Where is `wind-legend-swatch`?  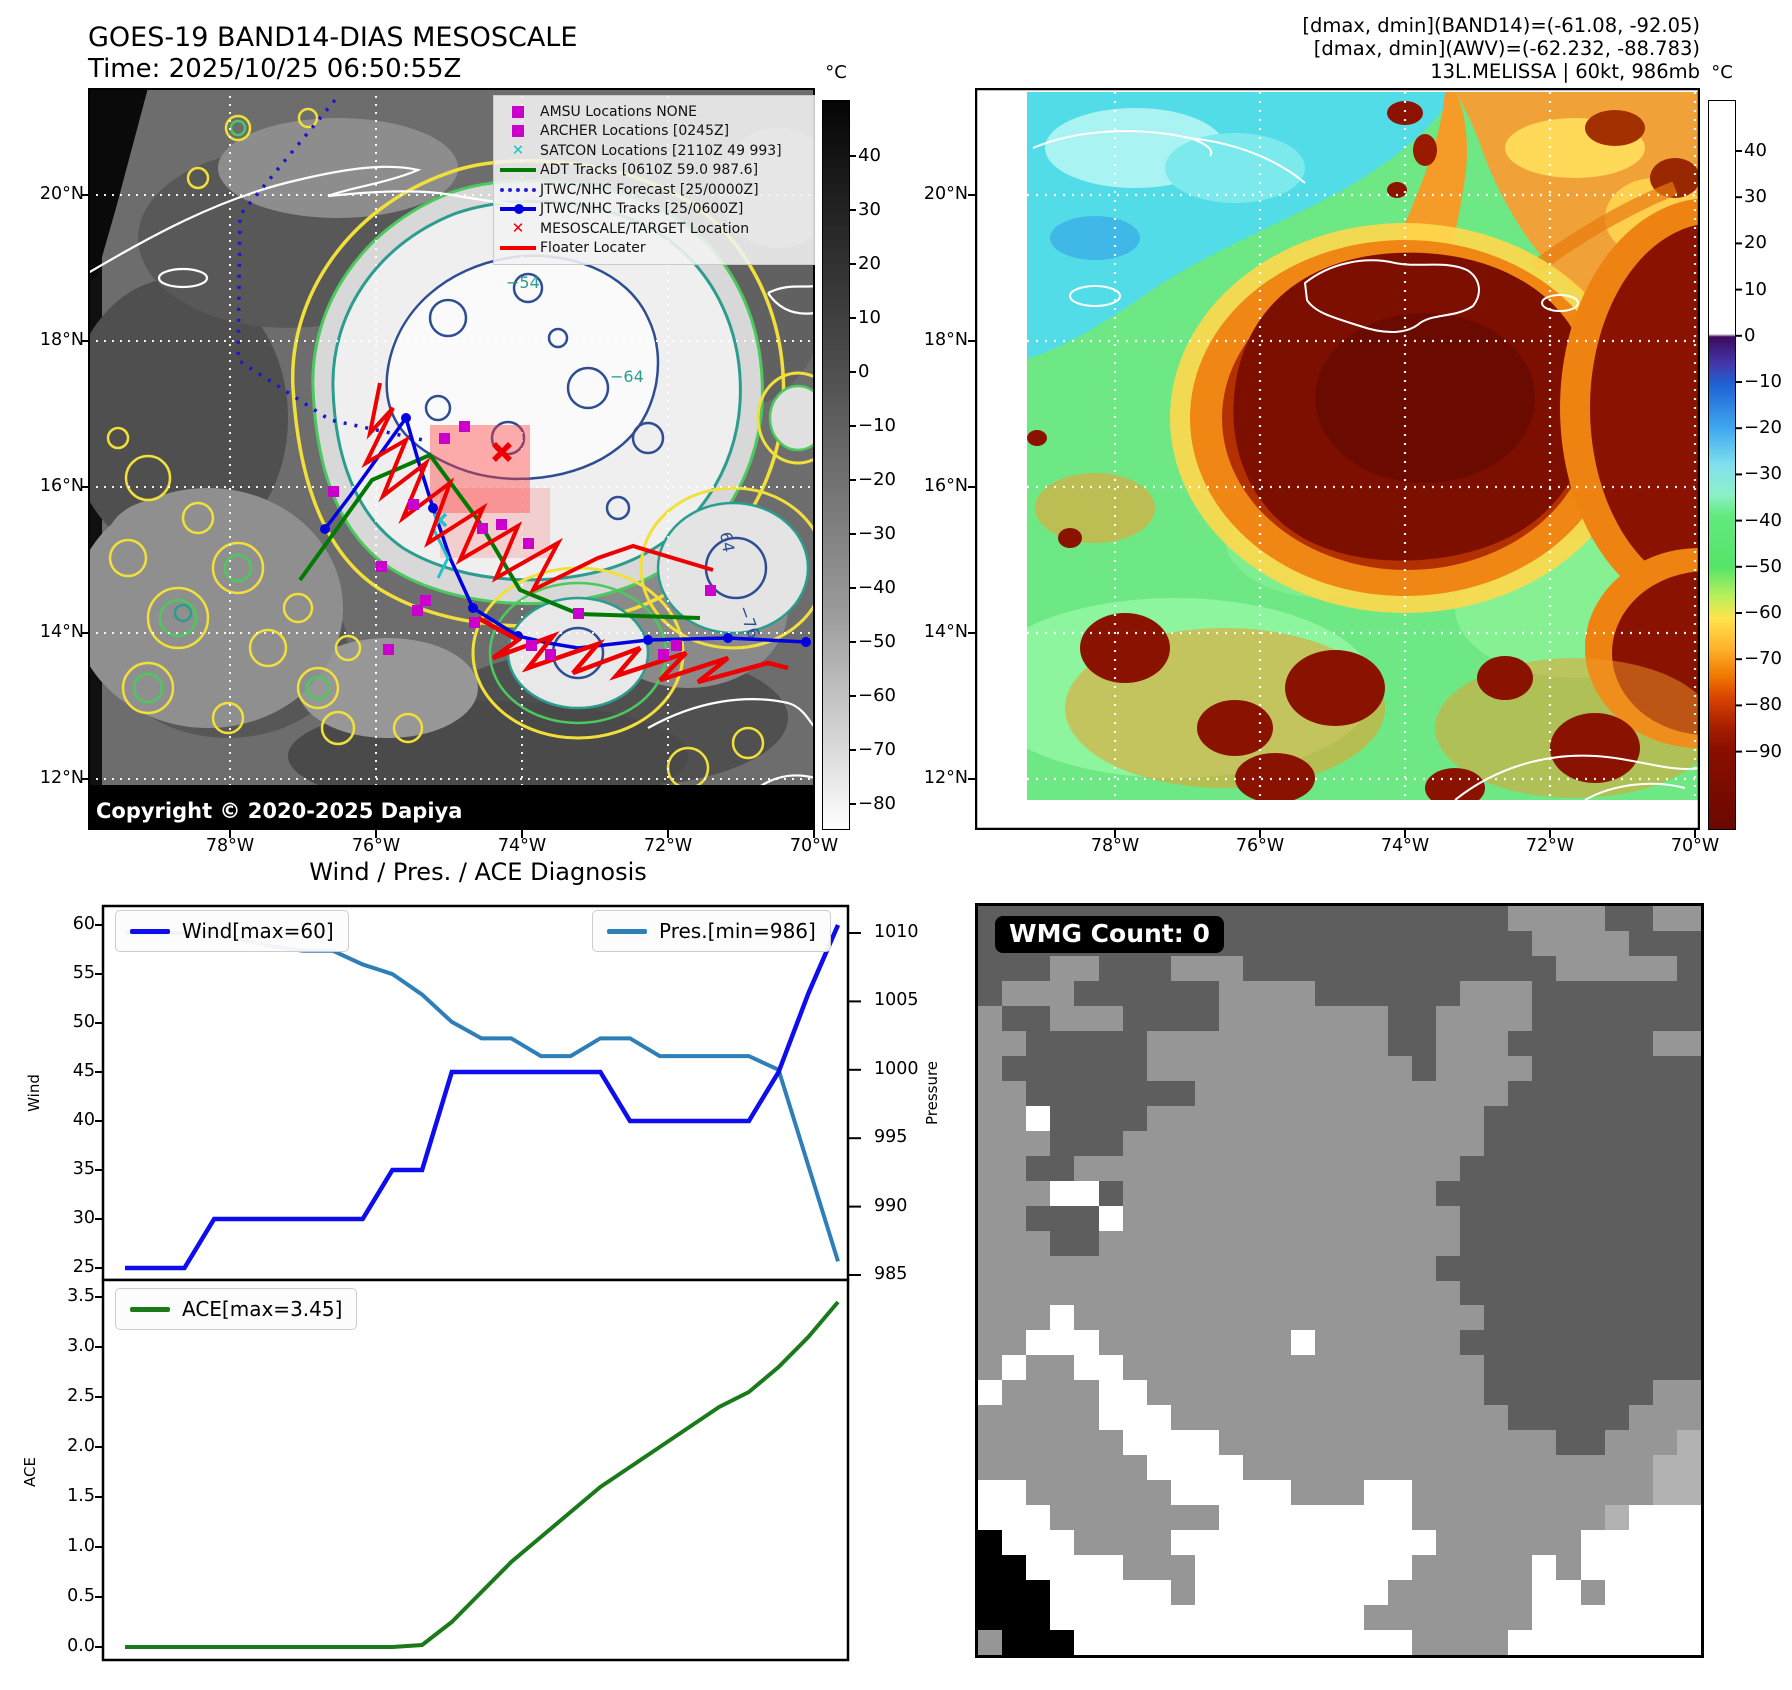 wind-legend-swatch is located at coordinates (150, 931).